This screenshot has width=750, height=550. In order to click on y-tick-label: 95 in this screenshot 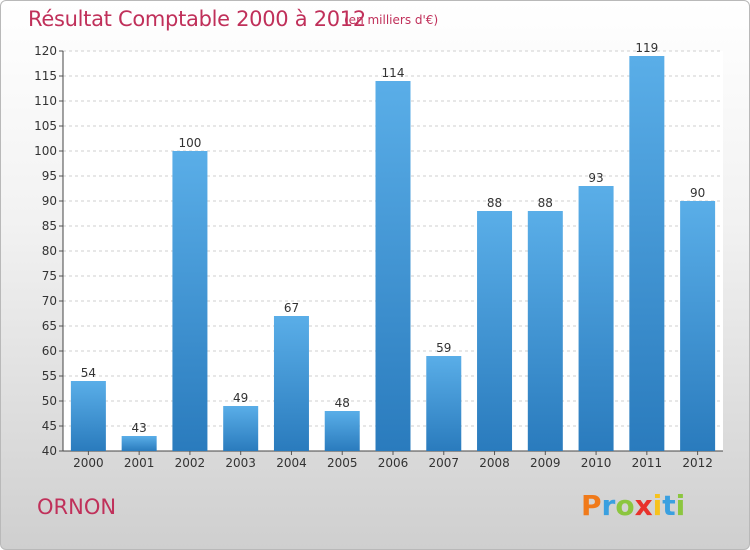, I will do `click(49, 176)`.